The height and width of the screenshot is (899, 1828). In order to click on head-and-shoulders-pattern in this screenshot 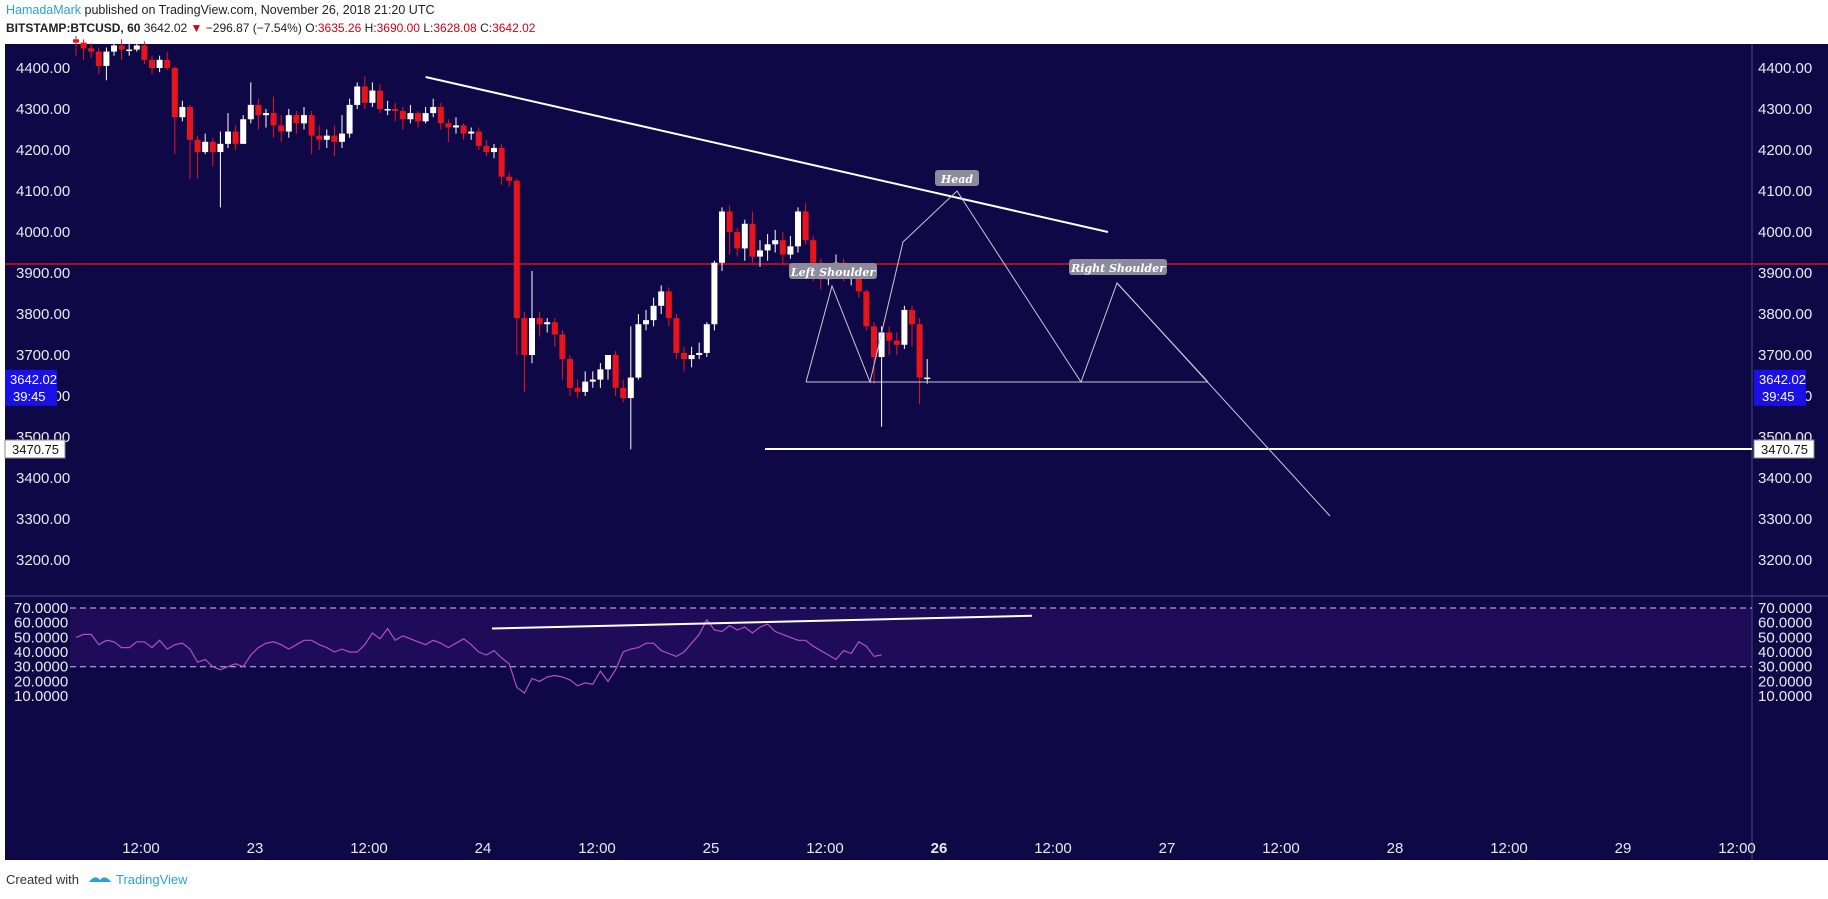, I will do `click(1007, 287)`.